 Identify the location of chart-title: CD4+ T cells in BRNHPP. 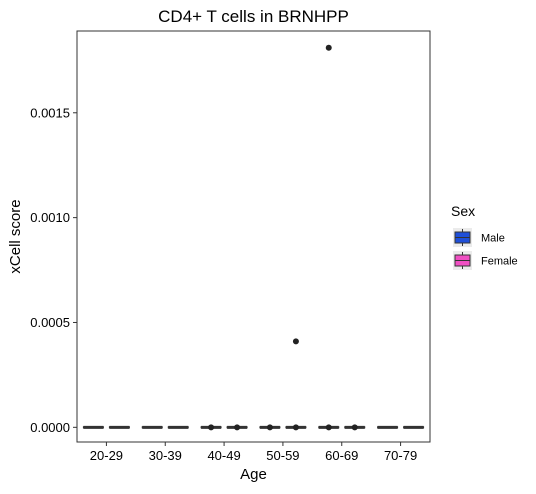
(253, 16).